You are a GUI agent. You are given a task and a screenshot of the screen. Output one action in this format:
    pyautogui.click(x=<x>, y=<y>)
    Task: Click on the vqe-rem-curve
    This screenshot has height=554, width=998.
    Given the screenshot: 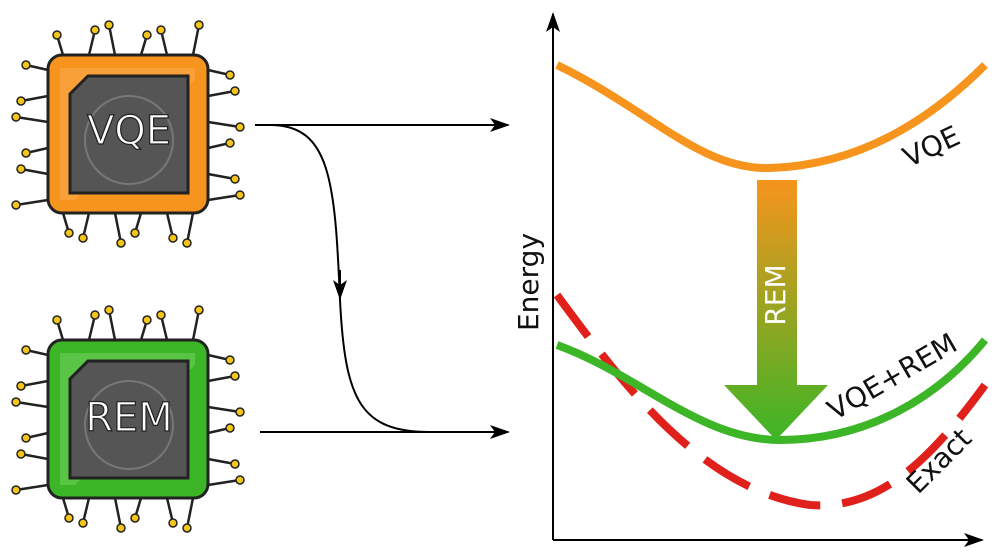 What is the action you would take?
    pyautogui.click(x=772, y=391)
    